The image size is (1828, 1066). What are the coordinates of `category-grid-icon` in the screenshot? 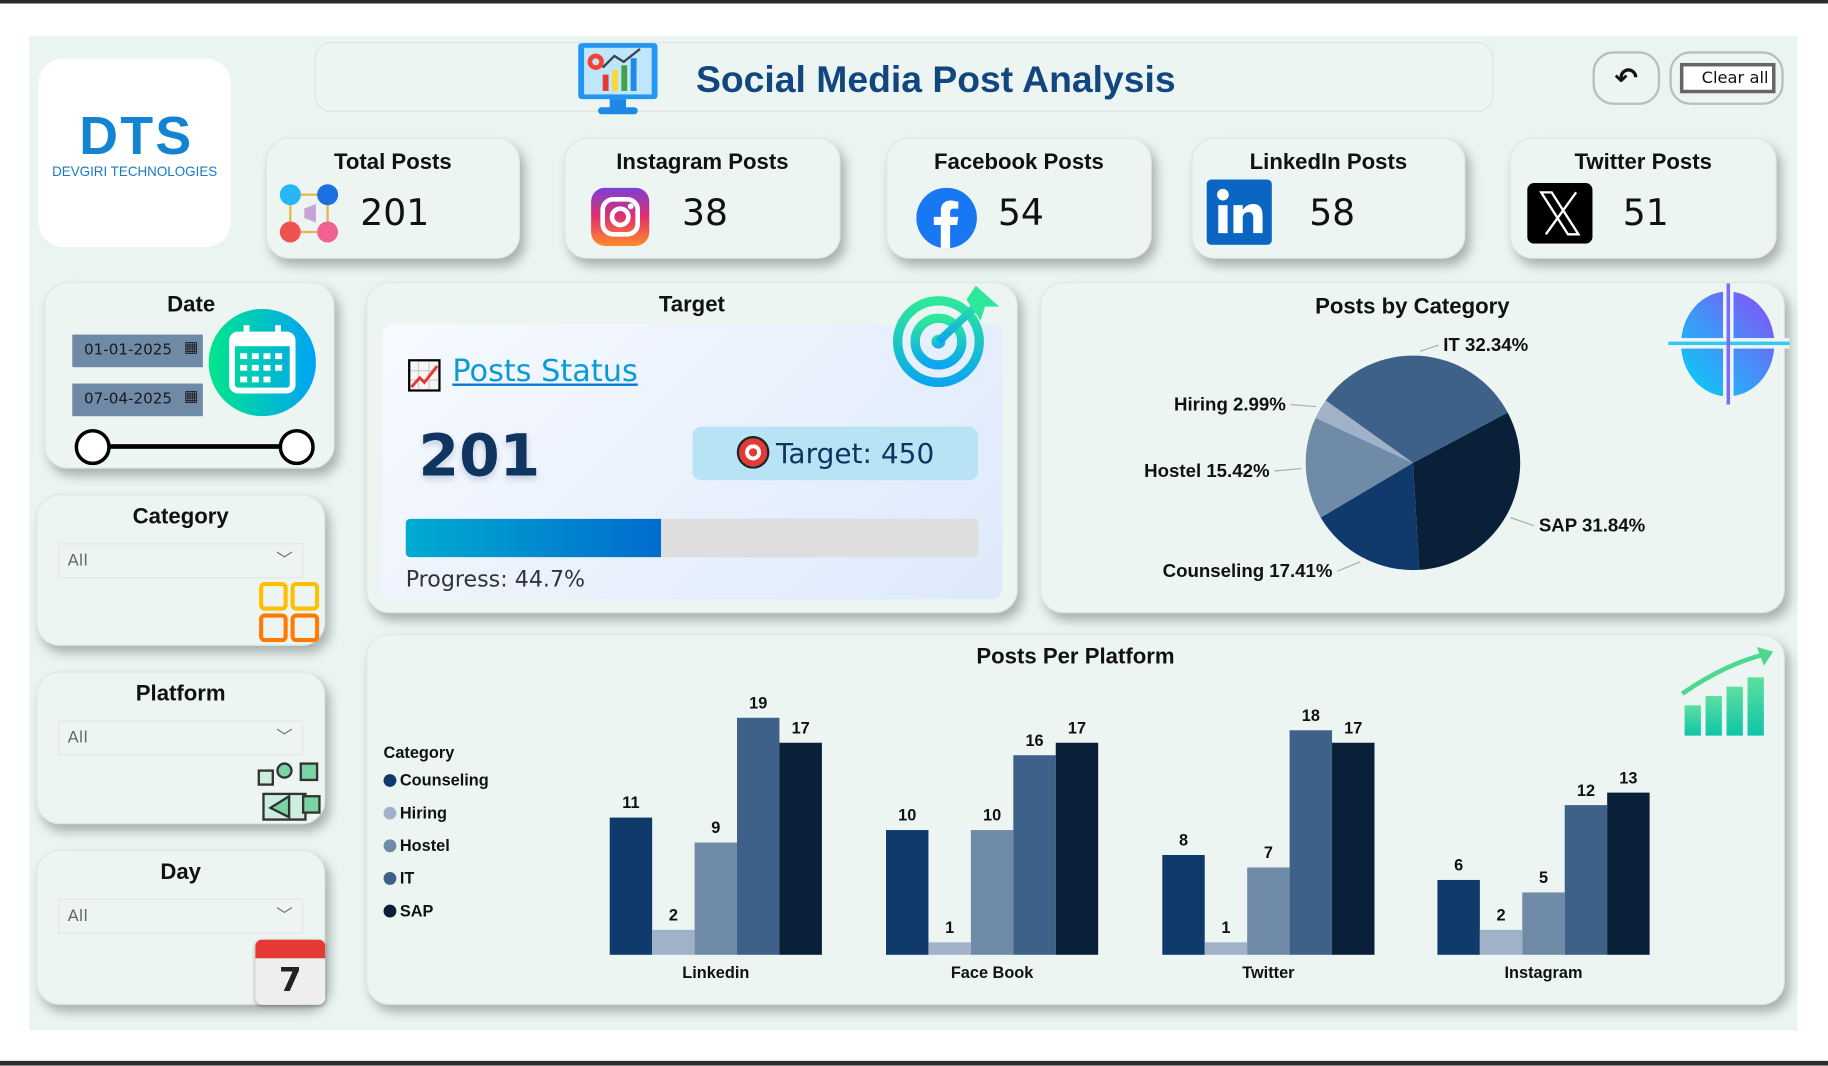 It's located at (289, 612).